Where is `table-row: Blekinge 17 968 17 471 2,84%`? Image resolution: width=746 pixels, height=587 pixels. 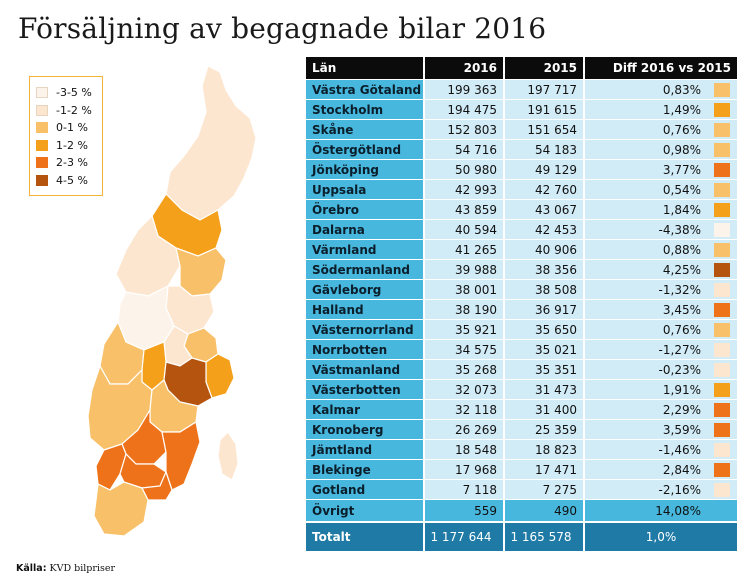 table-row: Blekinge 17 968 17 471 2,84% is located at coordinates (520, 469).